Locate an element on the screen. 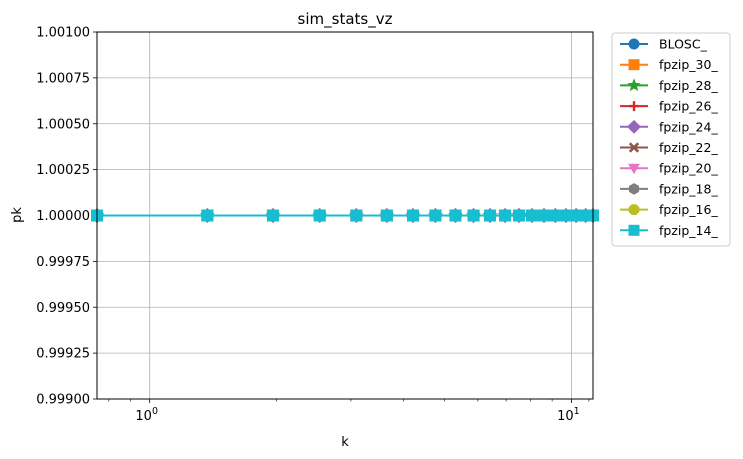  y-tick-label: 0.99925 is located at coordinates (63, 354).